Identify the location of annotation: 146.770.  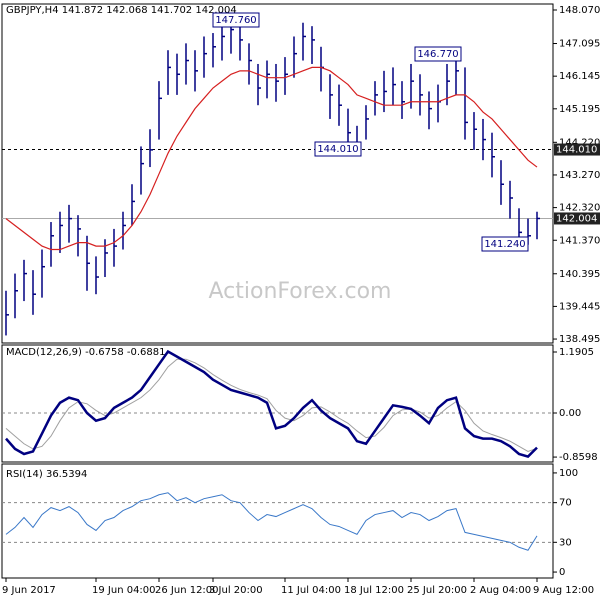
(437, 54).